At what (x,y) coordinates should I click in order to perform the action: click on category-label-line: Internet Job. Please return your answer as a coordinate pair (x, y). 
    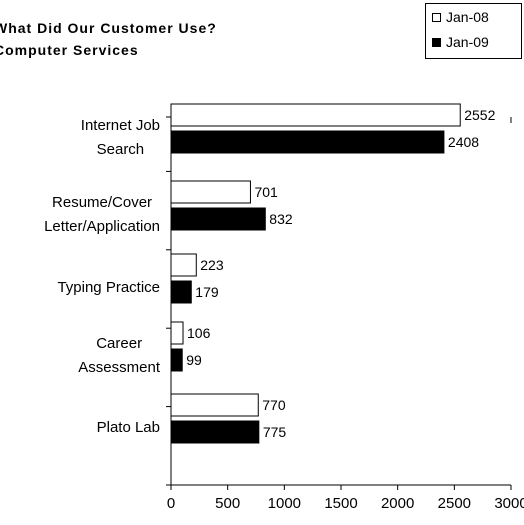
    Looking at the image, I should click on (120, 125).